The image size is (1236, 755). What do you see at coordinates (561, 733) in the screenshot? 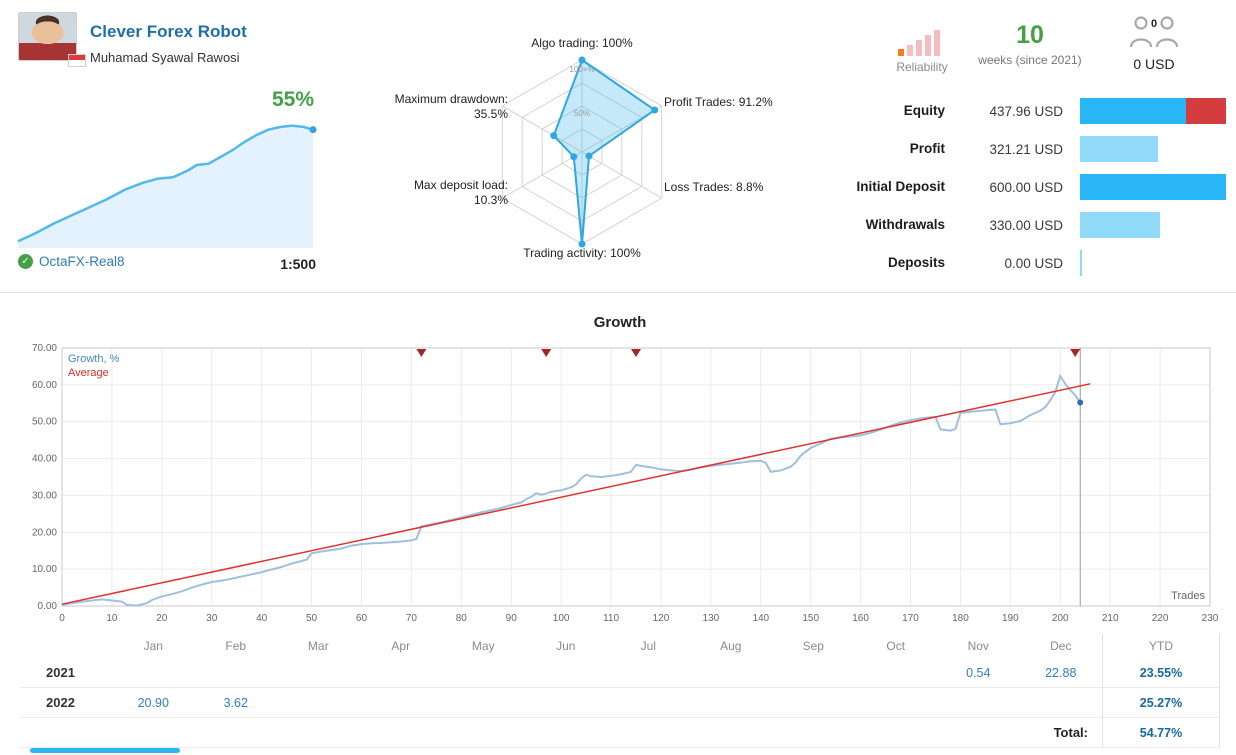
I see `total-label: Total:` at bounding box center [561, 733].